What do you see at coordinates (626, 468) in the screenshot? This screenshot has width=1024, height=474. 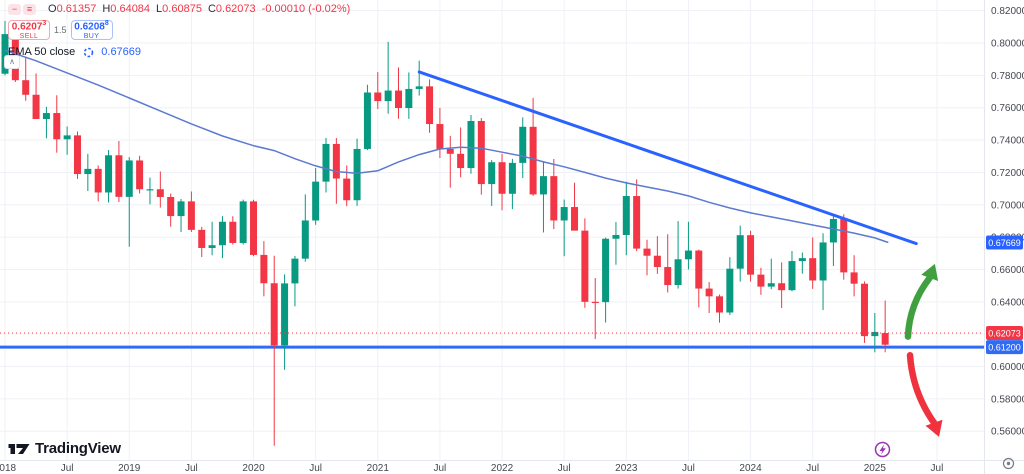 I see `time-tick-label: 2023` at bounding box center [626, 468].